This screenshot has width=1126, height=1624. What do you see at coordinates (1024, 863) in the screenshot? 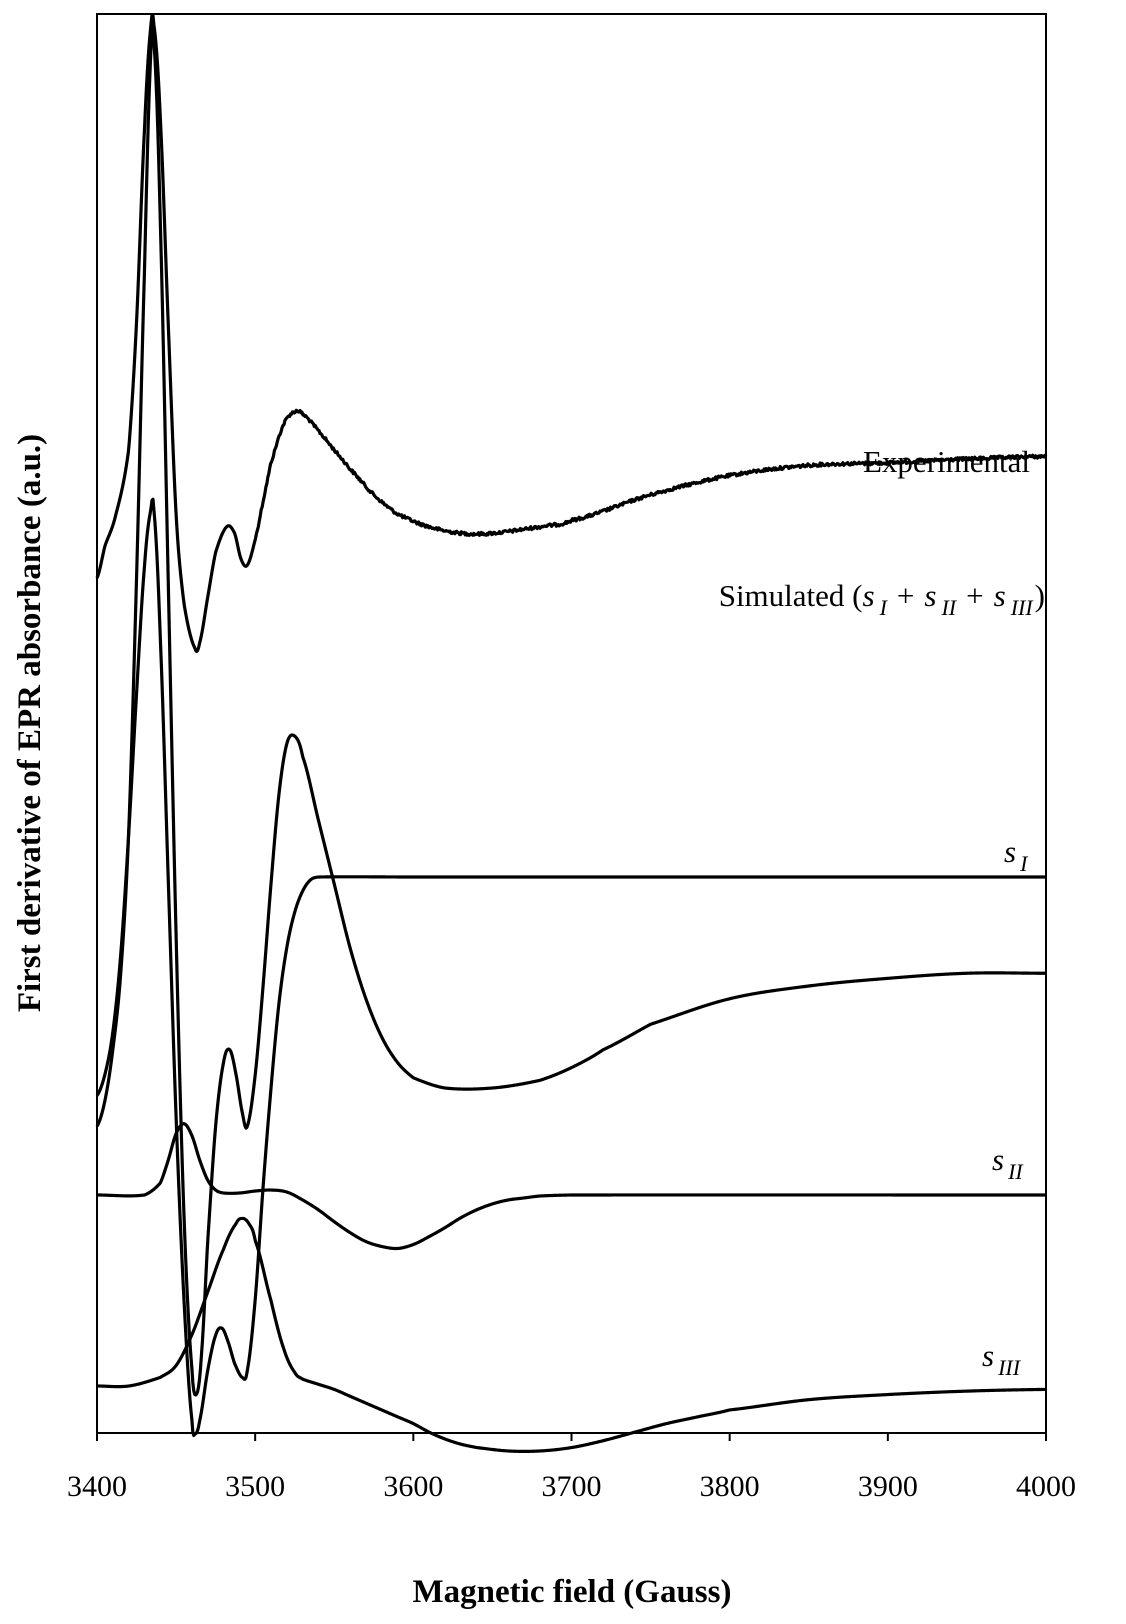
I see `s-i-sub: I` at bounding box center [1024, 863].